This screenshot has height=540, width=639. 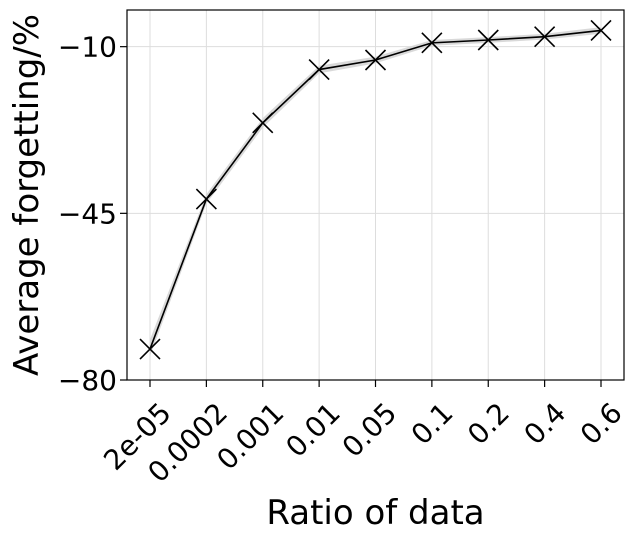 I want to click on x-tick-label: 0.2, so click(x=488, y=423).